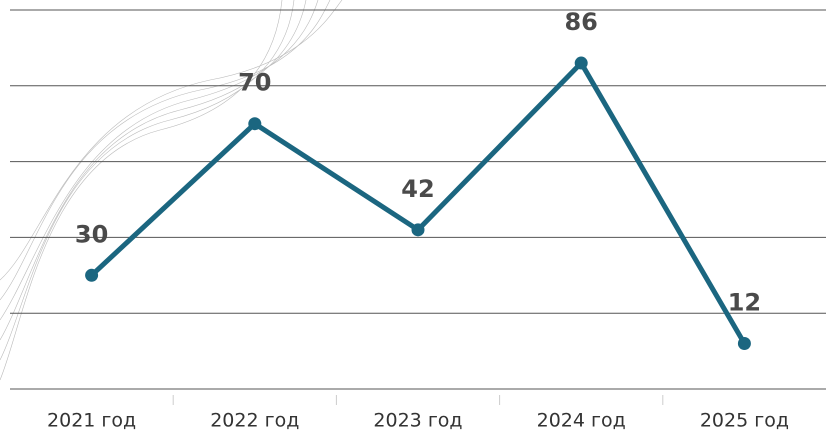 The width and height of the screenshot is (826, 437). I want to click on data-label: 86, so click(580, 22).